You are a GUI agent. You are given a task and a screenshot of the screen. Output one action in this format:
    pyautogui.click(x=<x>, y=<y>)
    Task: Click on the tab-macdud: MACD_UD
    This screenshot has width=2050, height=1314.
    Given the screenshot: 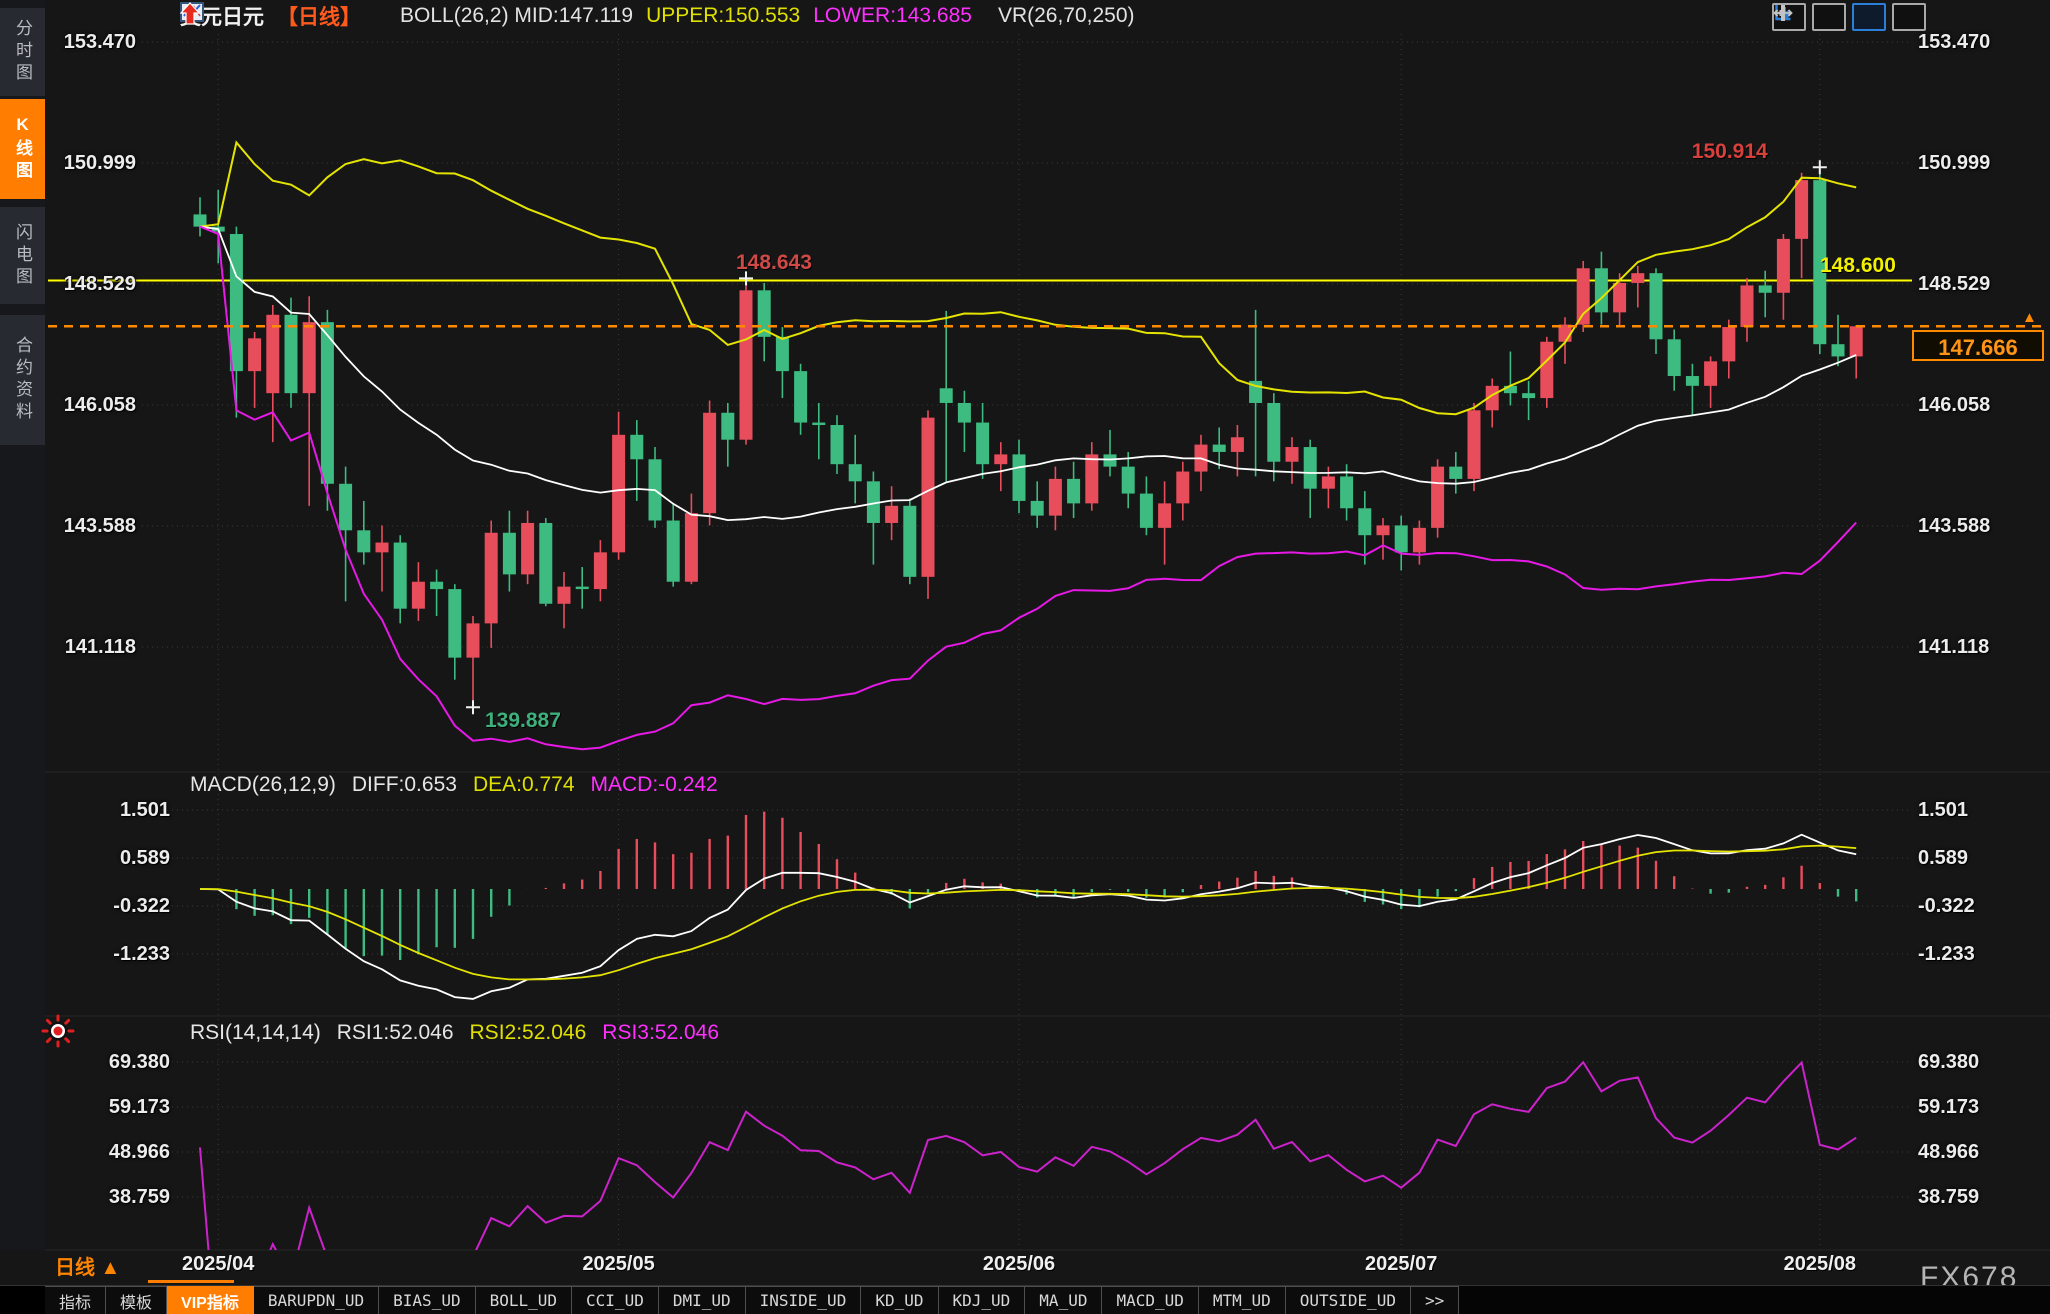 What is the action you would take?
    pyautogui.click(x=1150, y=1300)
    